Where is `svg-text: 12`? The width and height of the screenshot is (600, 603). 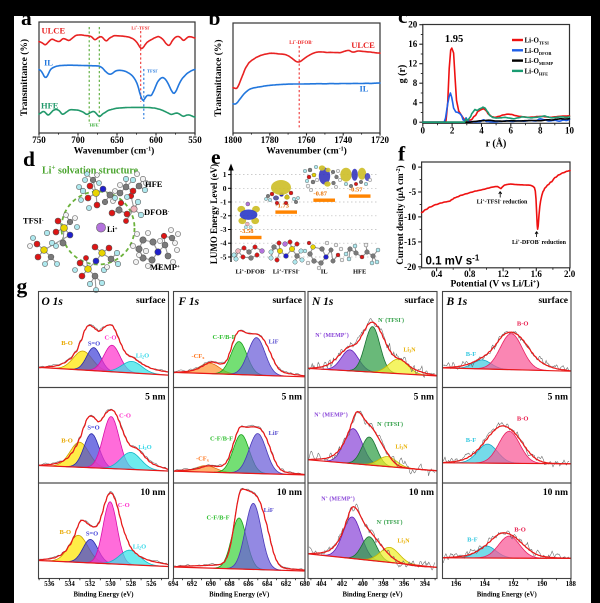
svg-text: 12 is located at coordinates (413, 64).